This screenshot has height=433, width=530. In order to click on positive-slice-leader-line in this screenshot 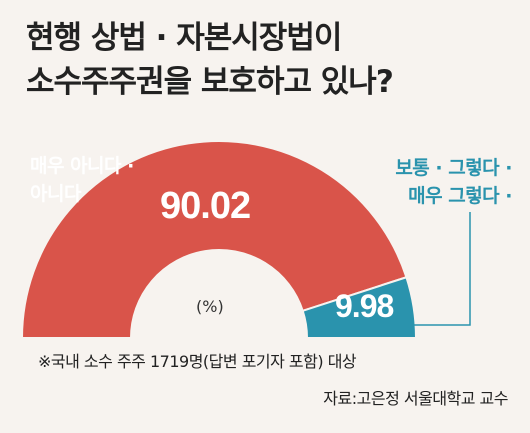, I will do `click(441, 269)`.